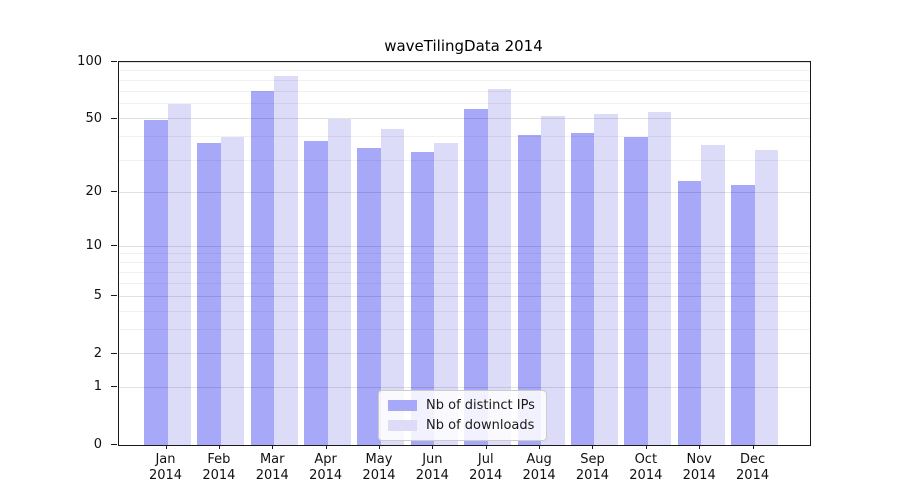 This screenshot has width=900, height=500. What do you see at coordinates (273, 447) in the screenshot?
I see `x-tick-mark-mar` at bounding box center [273, 447].